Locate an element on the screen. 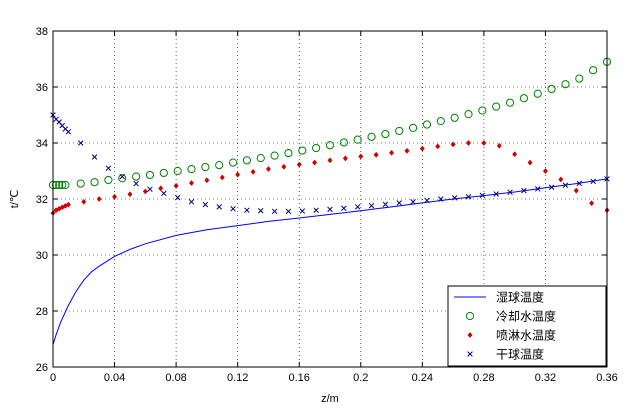 This screenshot has width=634, height=413. x-tick-label: 0.16 is located at coordinates (299, 378).